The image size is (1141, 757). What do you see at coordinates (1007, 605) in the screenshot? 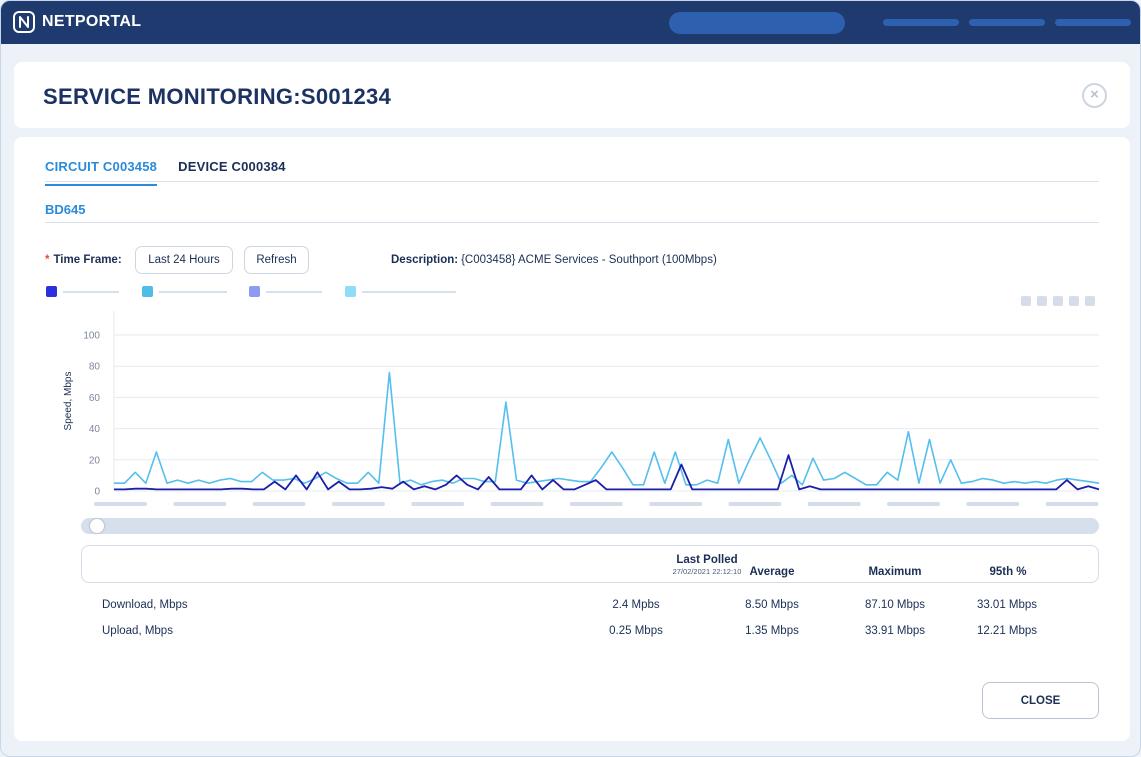
I see `p95-value: 33.01 Mbps` at bounding box center [1007, 605].